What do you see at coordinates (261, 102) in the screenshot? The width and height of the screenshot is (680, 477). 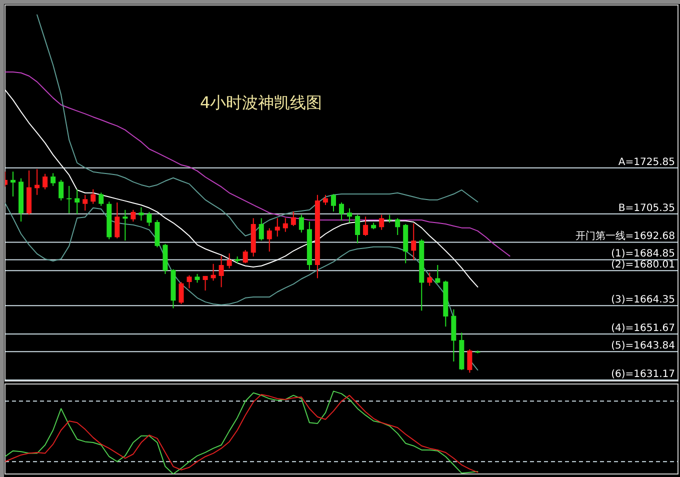 I see `text: 4小时波神凯线图` at bounding box center [261, 102].